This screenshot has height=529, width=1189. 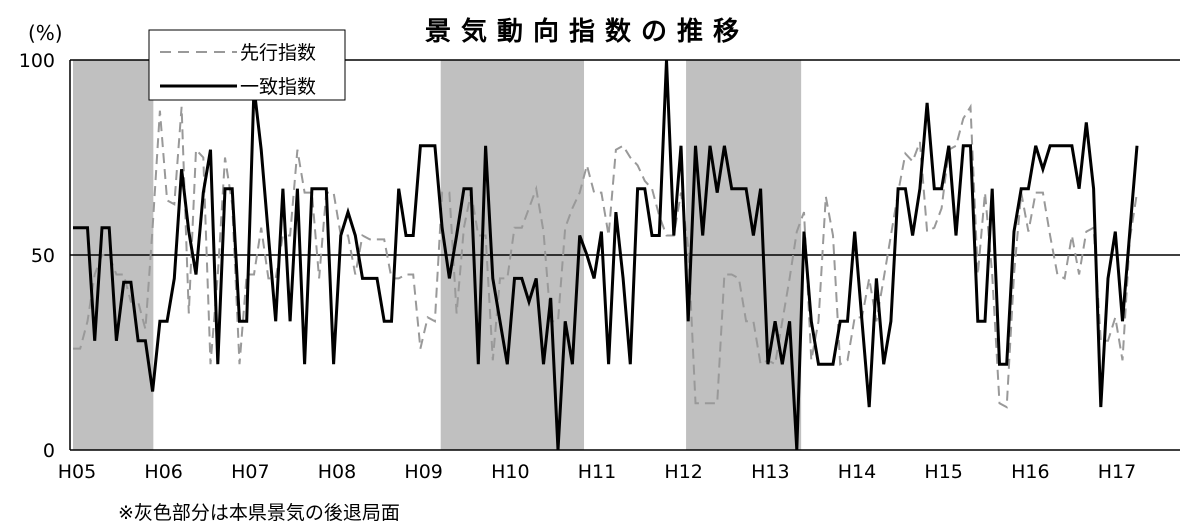 What do you see at coordinates (259, 513) in the screenshot?
I see `footnote: ※灰色部分は本県景気の後退局面` at bounding box center [259, 513].